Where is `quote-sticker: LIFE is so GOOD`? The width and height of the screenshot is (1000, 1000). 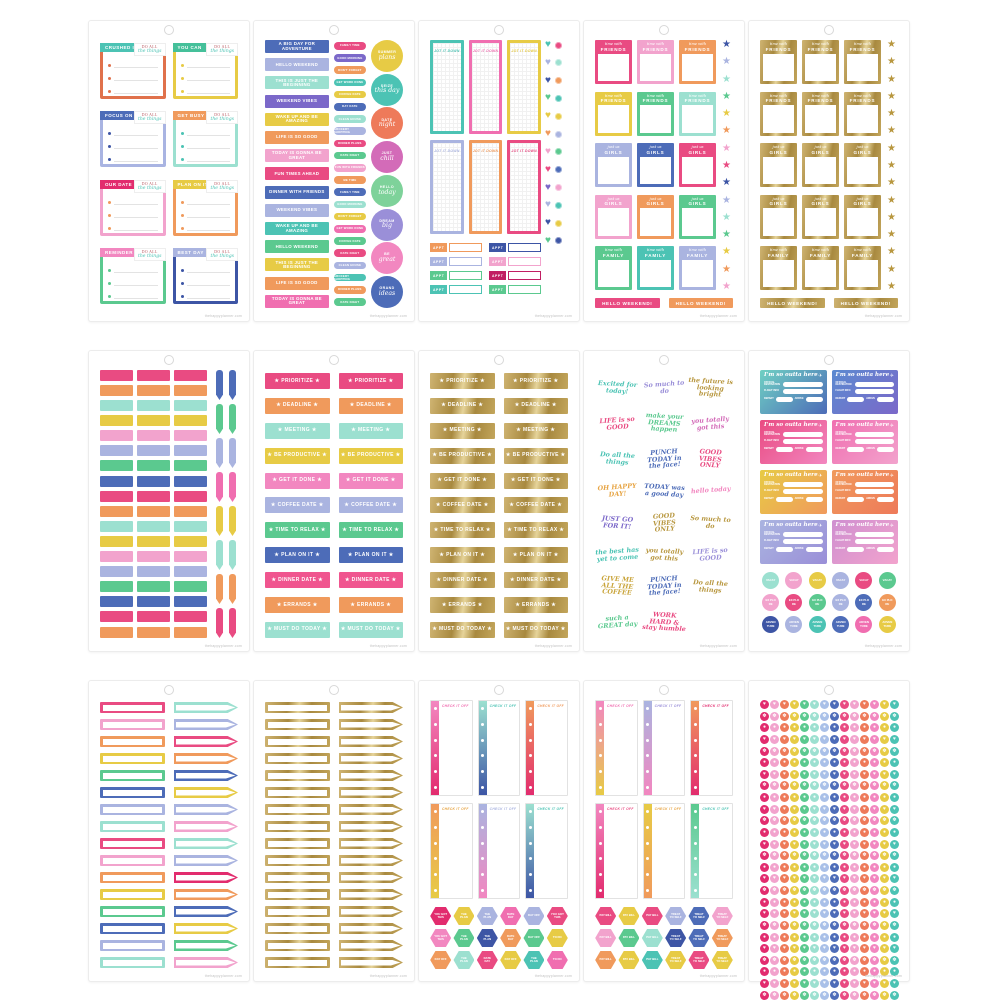
quote-sticker: LIFE is so GOOD is located at coordinates (617, 423).